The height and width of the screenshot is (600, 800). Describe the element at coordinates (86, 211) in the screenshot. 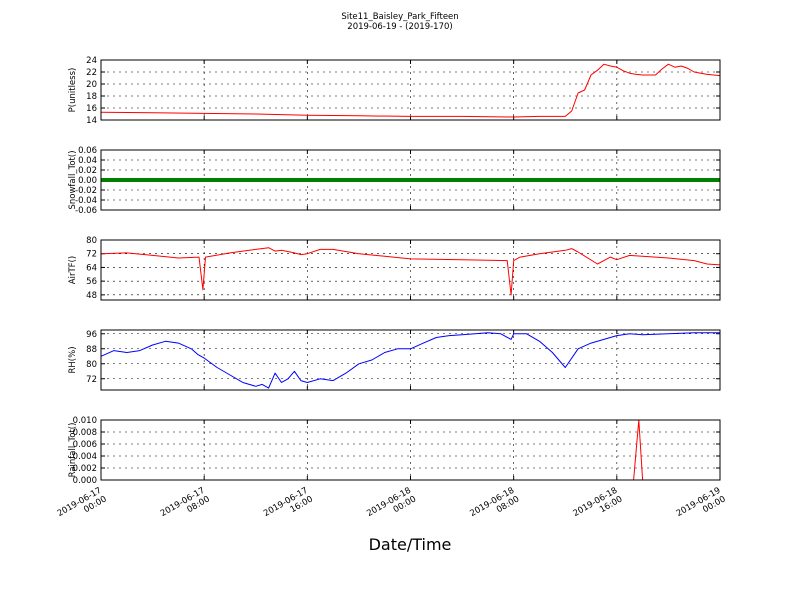

I see `y-tick-label: -0.06` at that location.